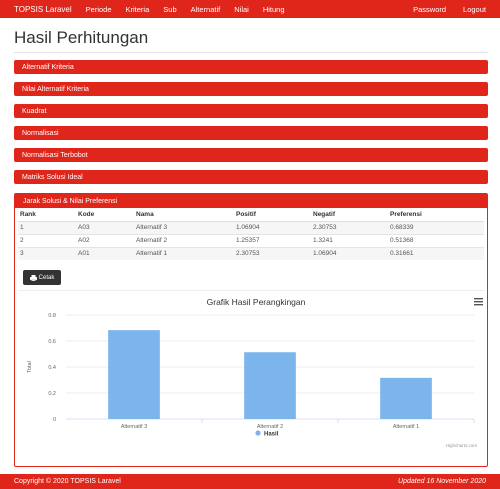 The height and width of the screenshot is (489, 500). I want to click on x-tick-label: Alternatif 1, so click(406, 427).